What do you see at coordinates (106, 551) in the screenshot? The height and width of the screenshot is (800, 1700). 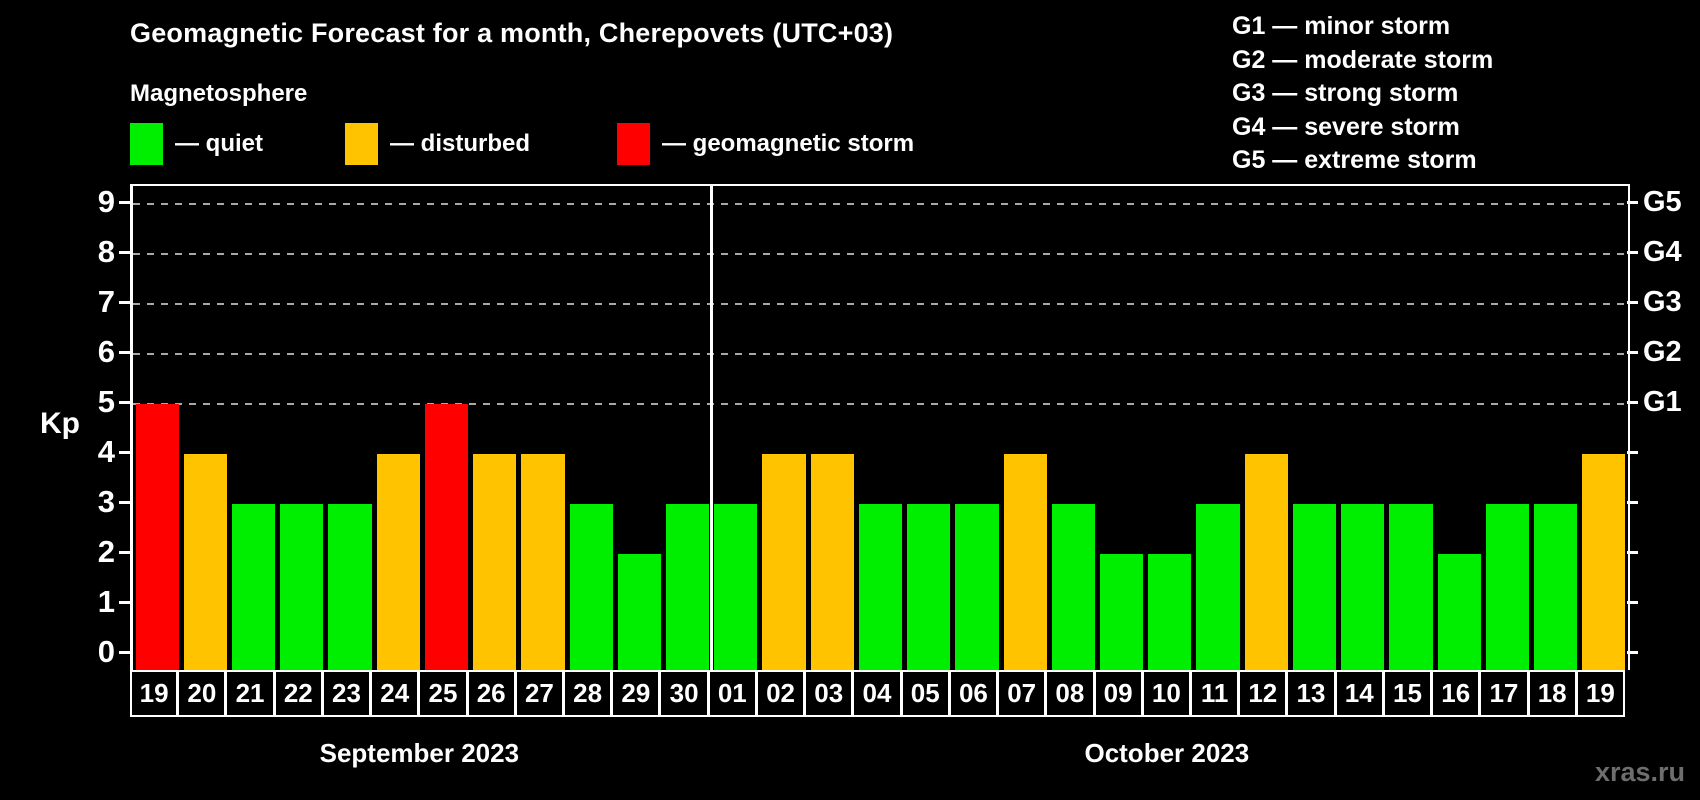 I see `y-axis-tick-label: 2` at bounding box center [106, 551].